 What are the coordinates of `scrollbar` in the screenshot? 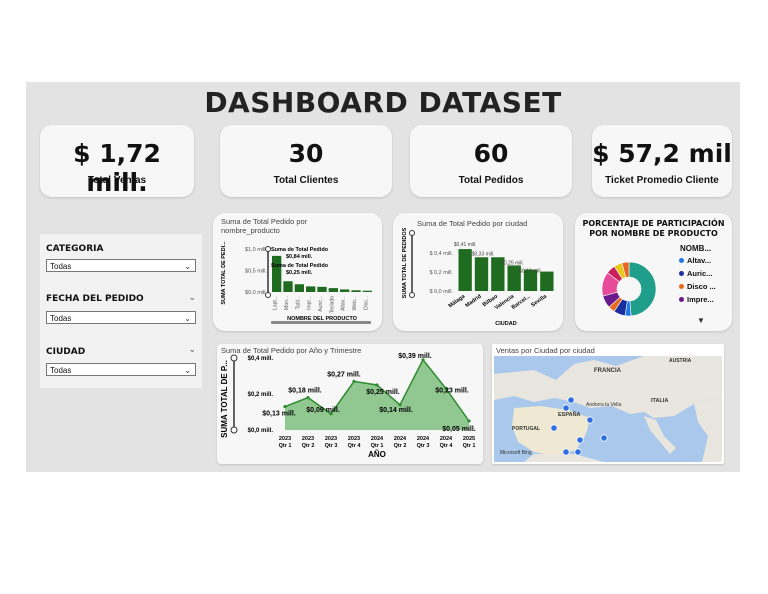 It's located at (321, 322).